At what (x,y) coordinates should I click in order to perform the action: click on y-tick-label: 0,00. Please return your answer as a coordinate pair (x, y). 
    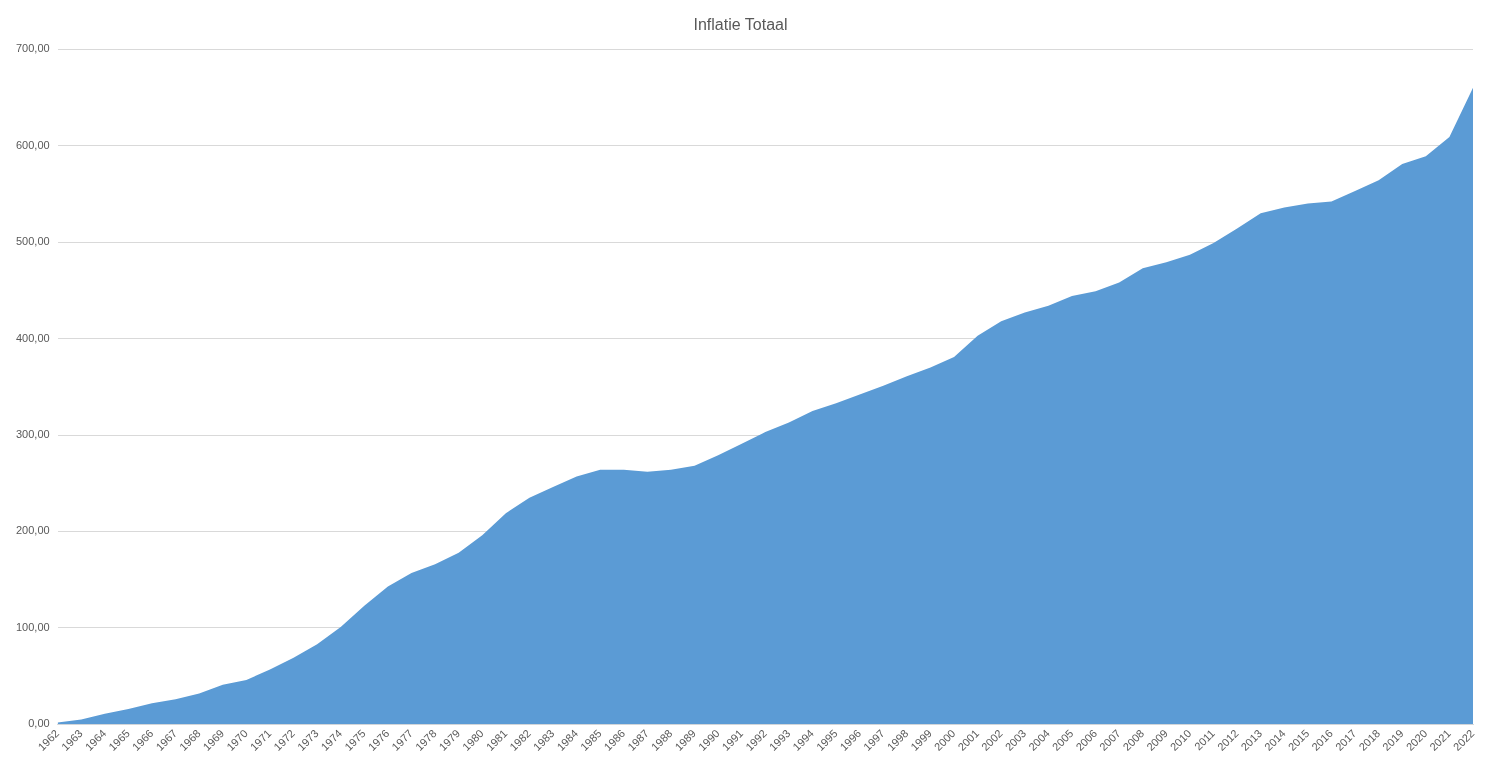
    Looking at the image, I should click on (39, 723).